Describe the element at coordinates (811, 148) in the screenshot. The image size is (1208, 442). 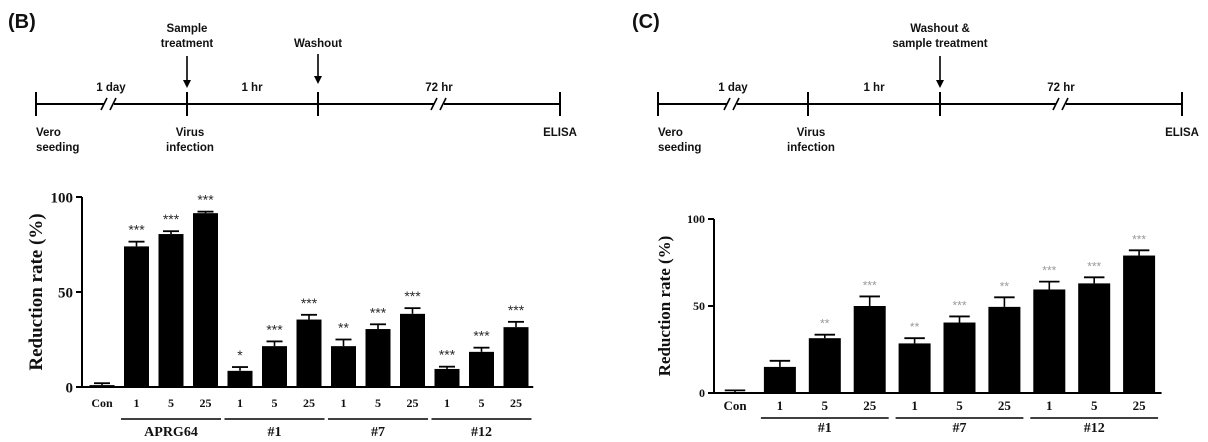
I see `timeline-c-label-virus-2: infection` at that location.